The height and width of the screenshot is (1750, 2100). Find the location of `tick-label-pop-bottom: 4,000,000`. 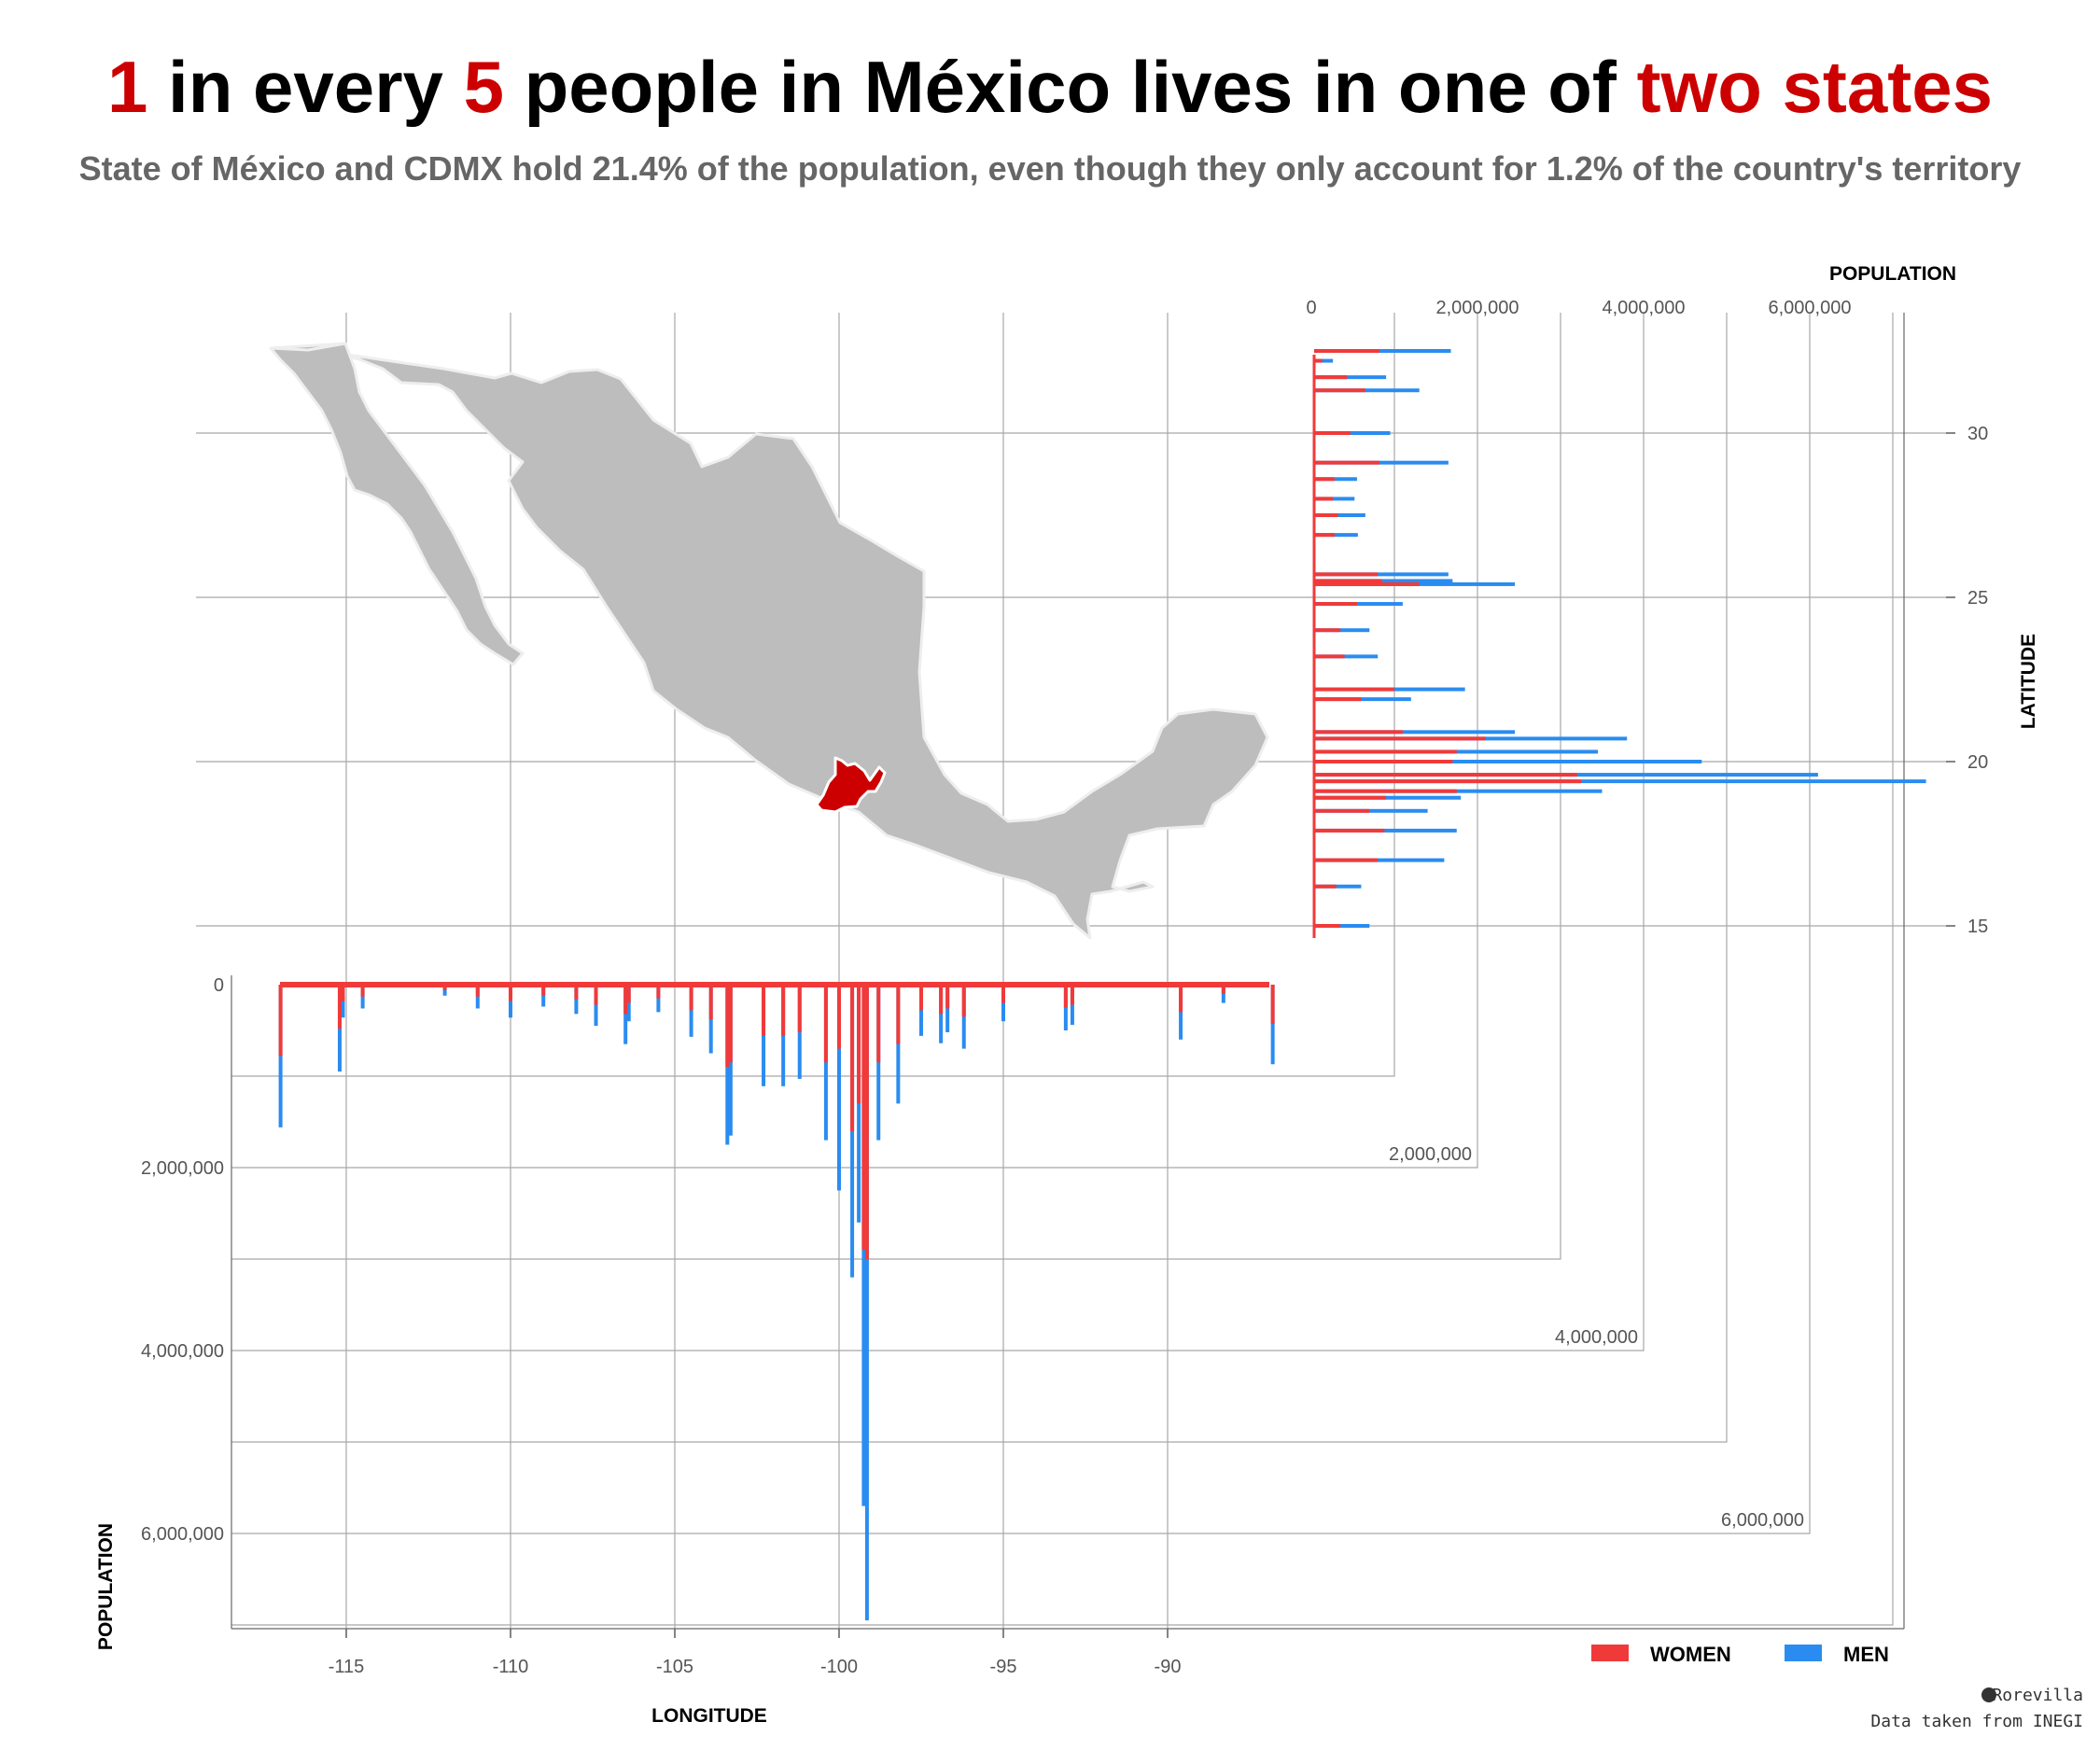

tick-label-pop-bottom: 4,000,000 is located at coordinates (182, 1351).